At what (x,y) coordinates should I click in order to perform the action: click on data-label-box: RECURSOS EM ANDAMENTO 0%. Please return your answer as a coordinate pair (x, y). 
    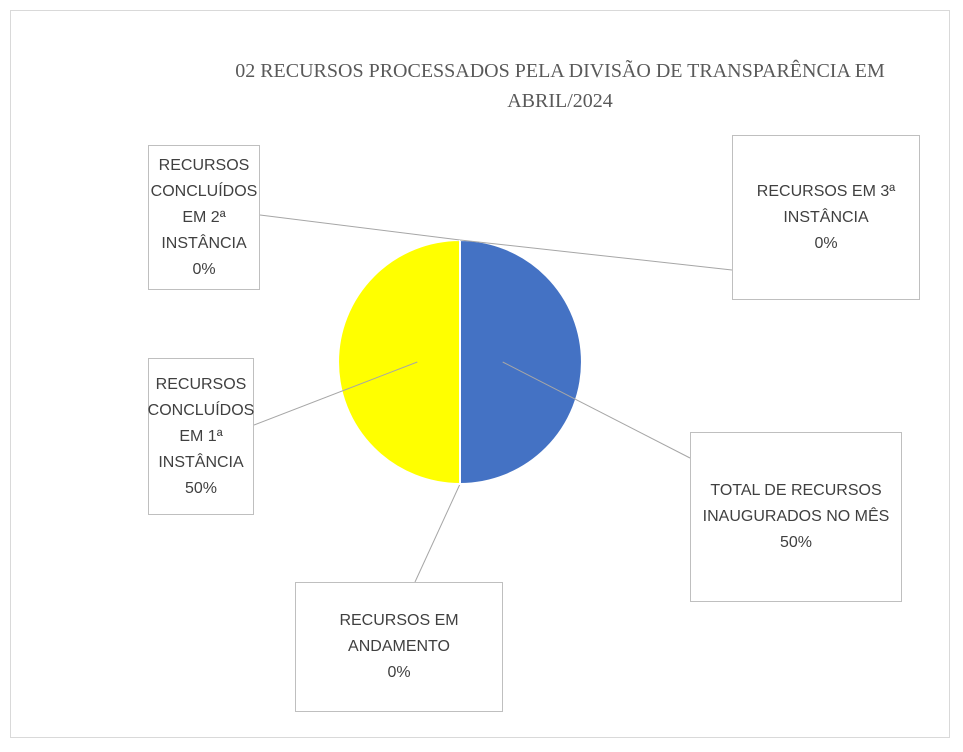
    Looking at the image, I should click on (399, 647).